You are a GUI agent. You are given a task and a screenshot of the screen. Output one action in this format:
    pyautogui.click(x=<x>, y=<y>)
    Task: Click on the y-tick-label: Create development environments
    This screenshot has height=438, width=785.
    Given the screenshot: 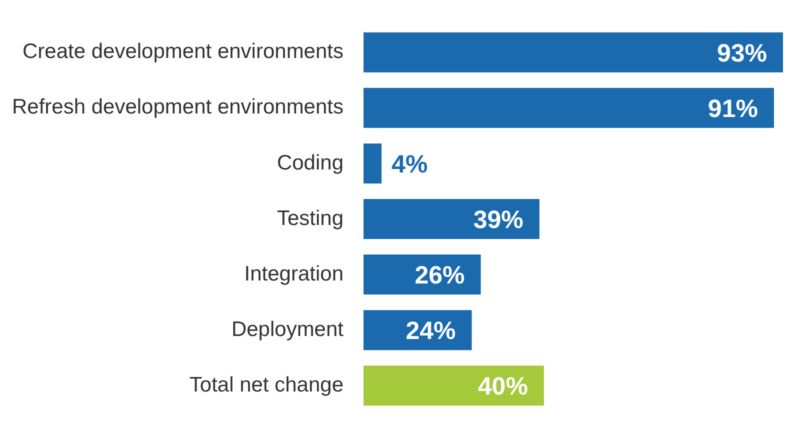 What is the action you would take?
    pyautogui.click(x=183, y=52)
    